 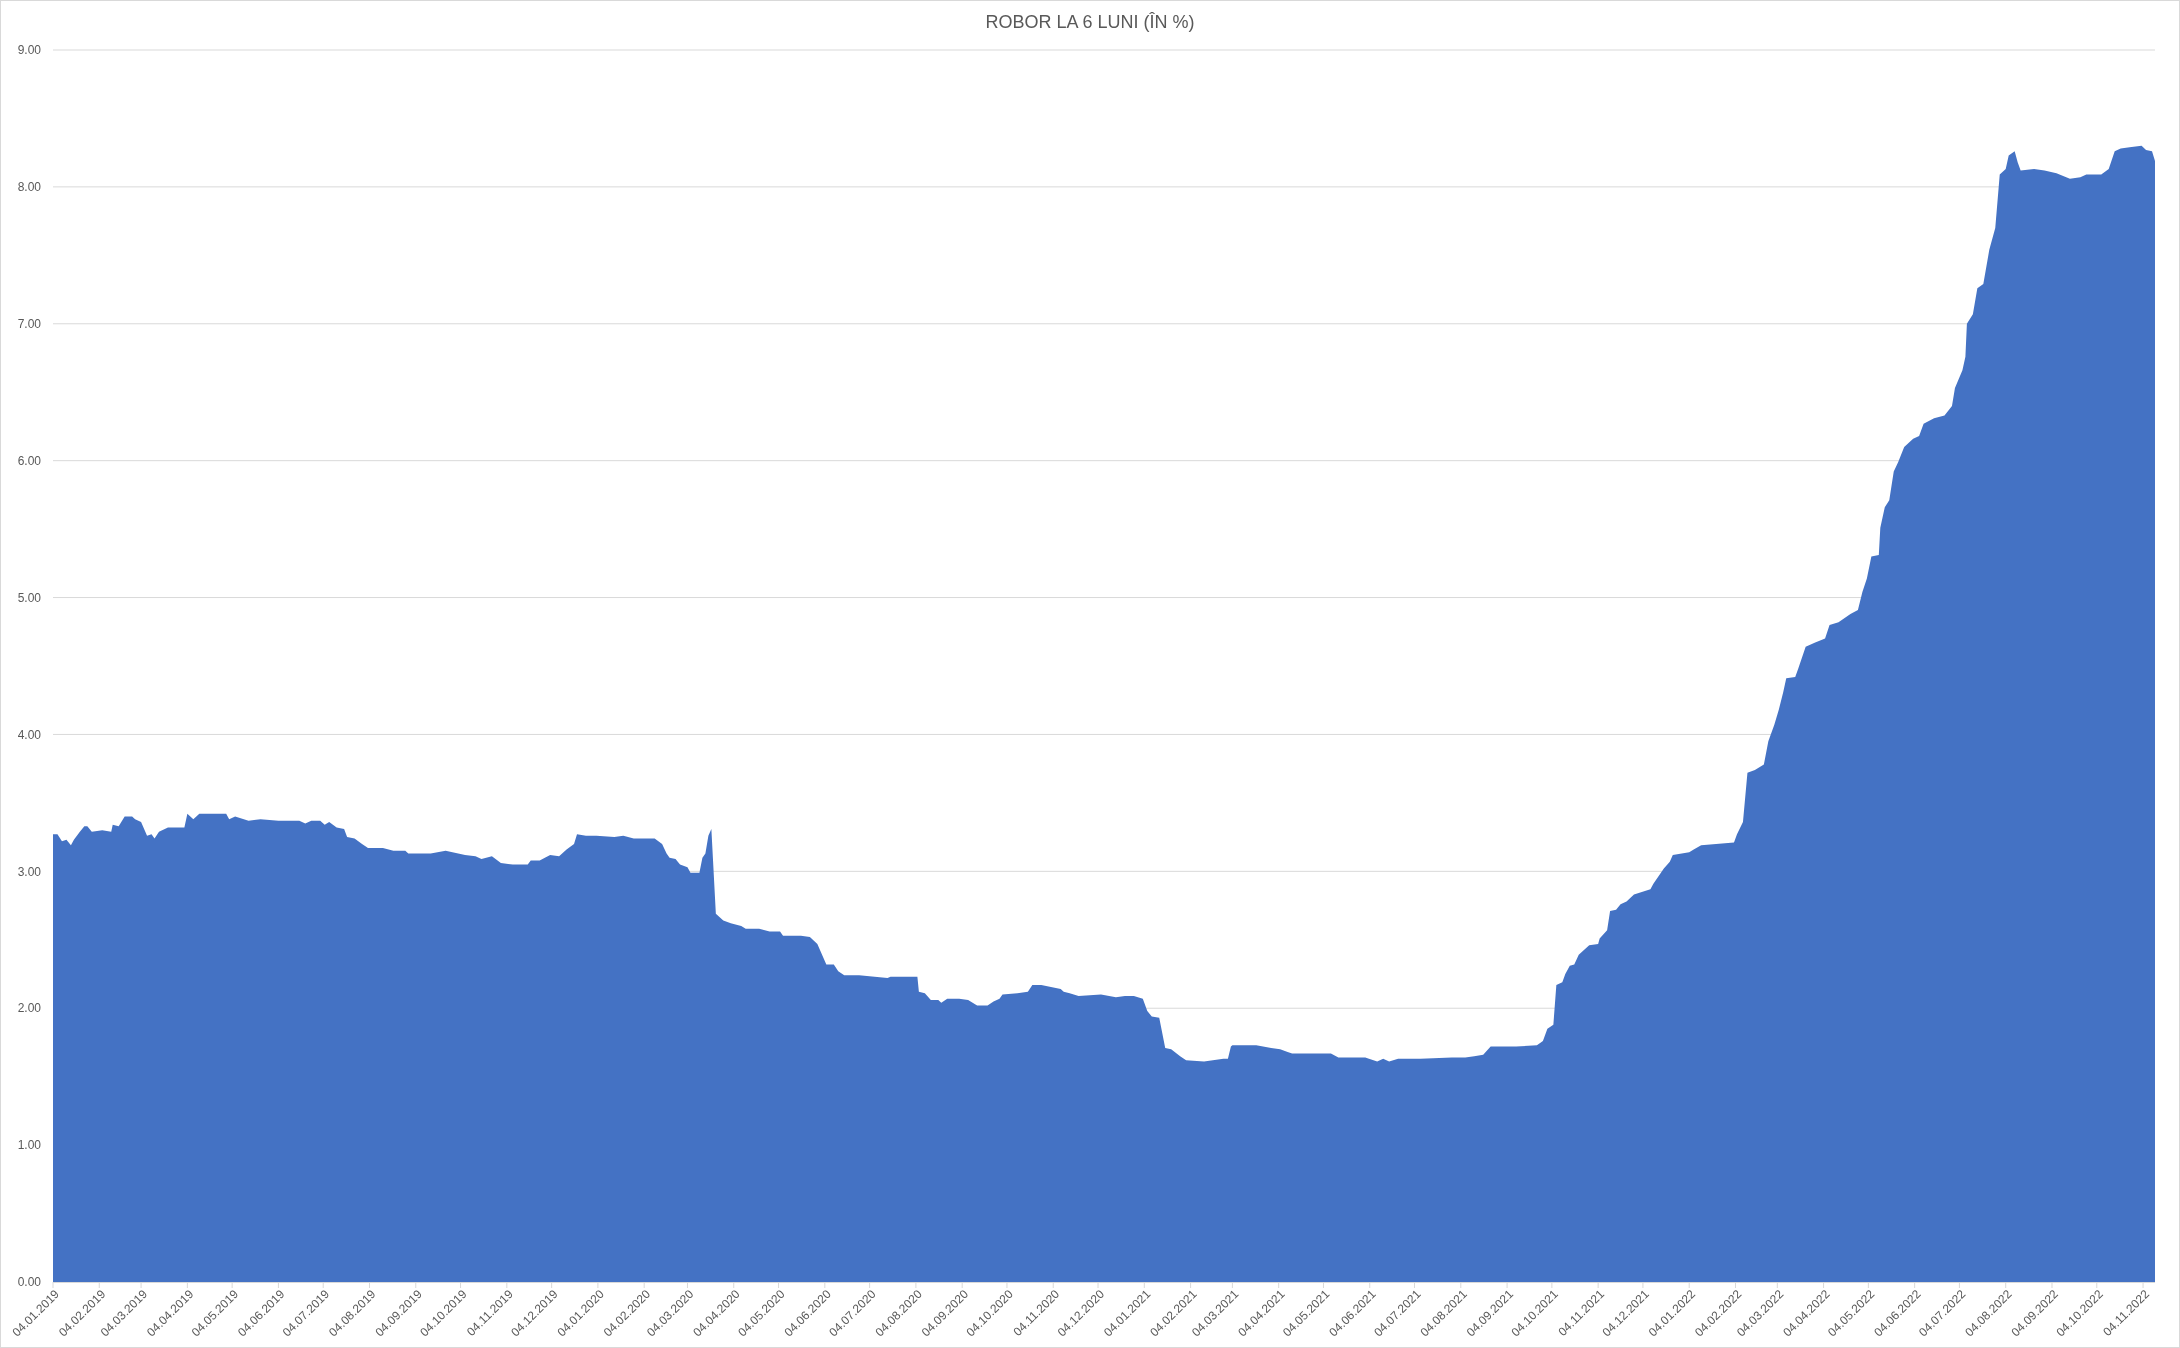 I want to click on y-tick-label: 6.00, so click(x=29, y=460).